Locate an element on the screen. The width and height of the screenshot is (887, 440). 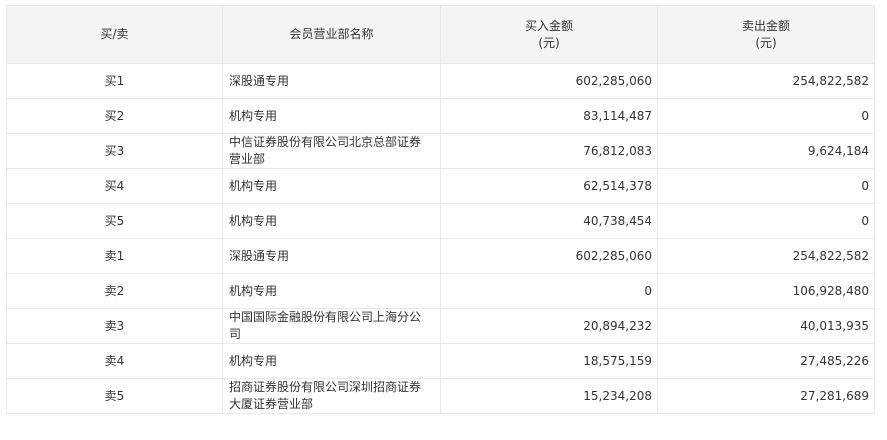
header-text: 买/卖 is located at coordinates (114, 34).